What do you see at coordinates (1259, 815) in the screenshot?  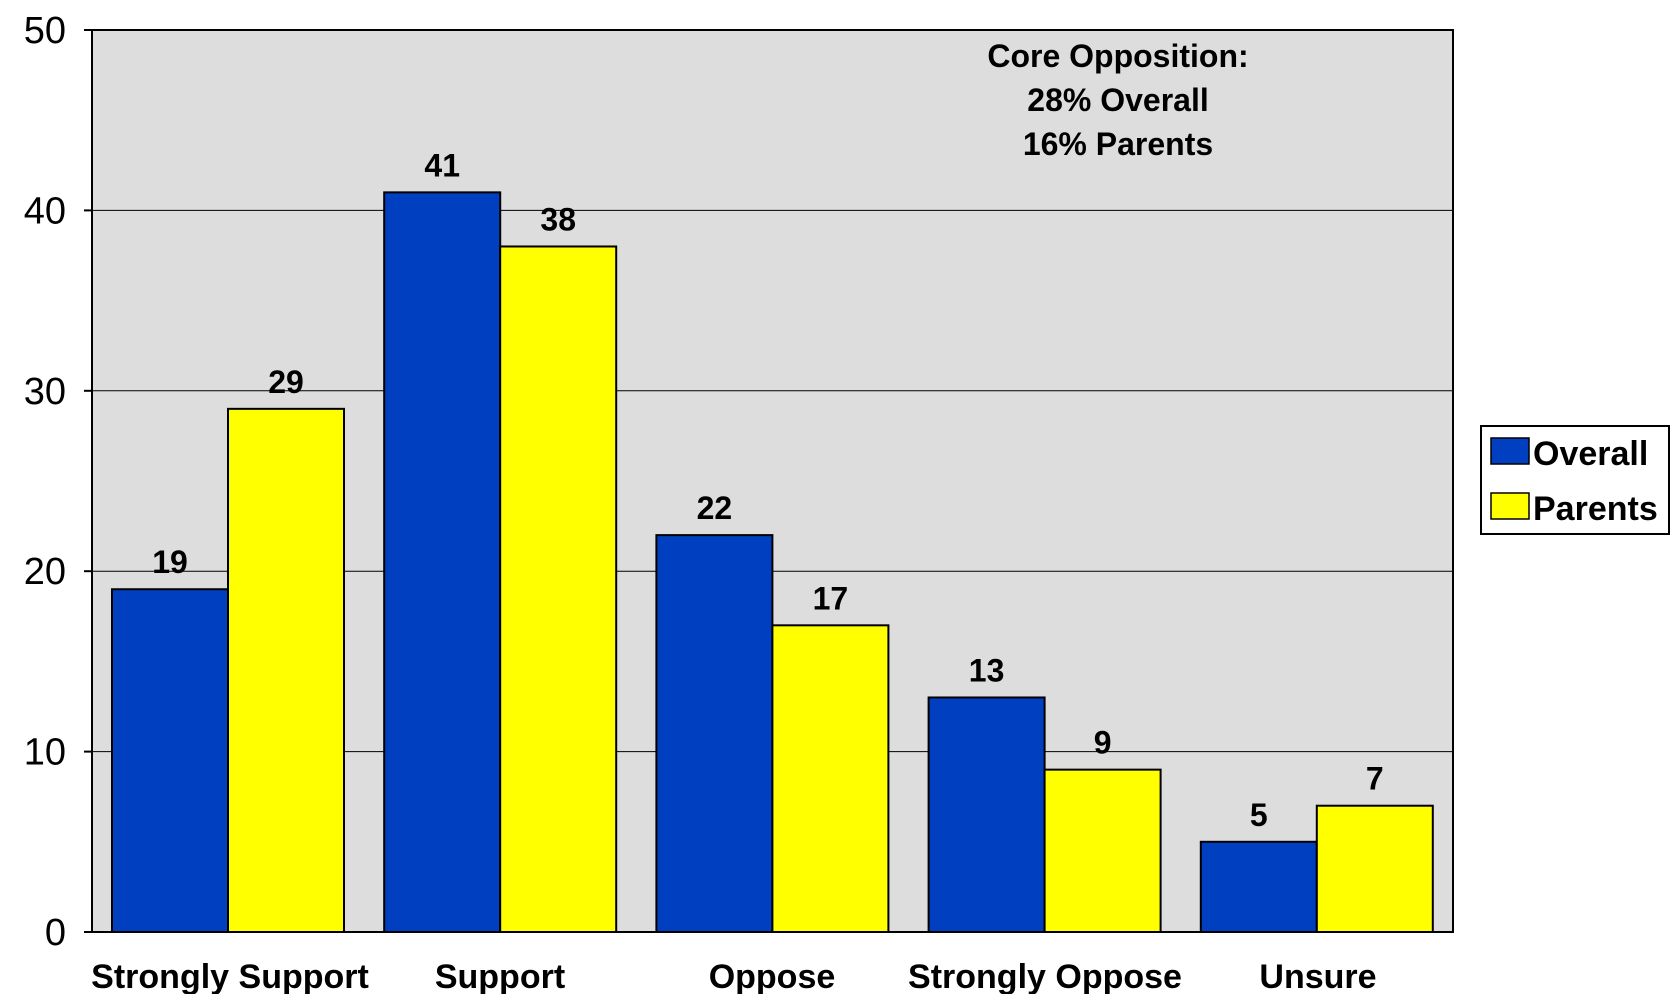 I see `data-label: 5` at bounding box center [1259, 815].